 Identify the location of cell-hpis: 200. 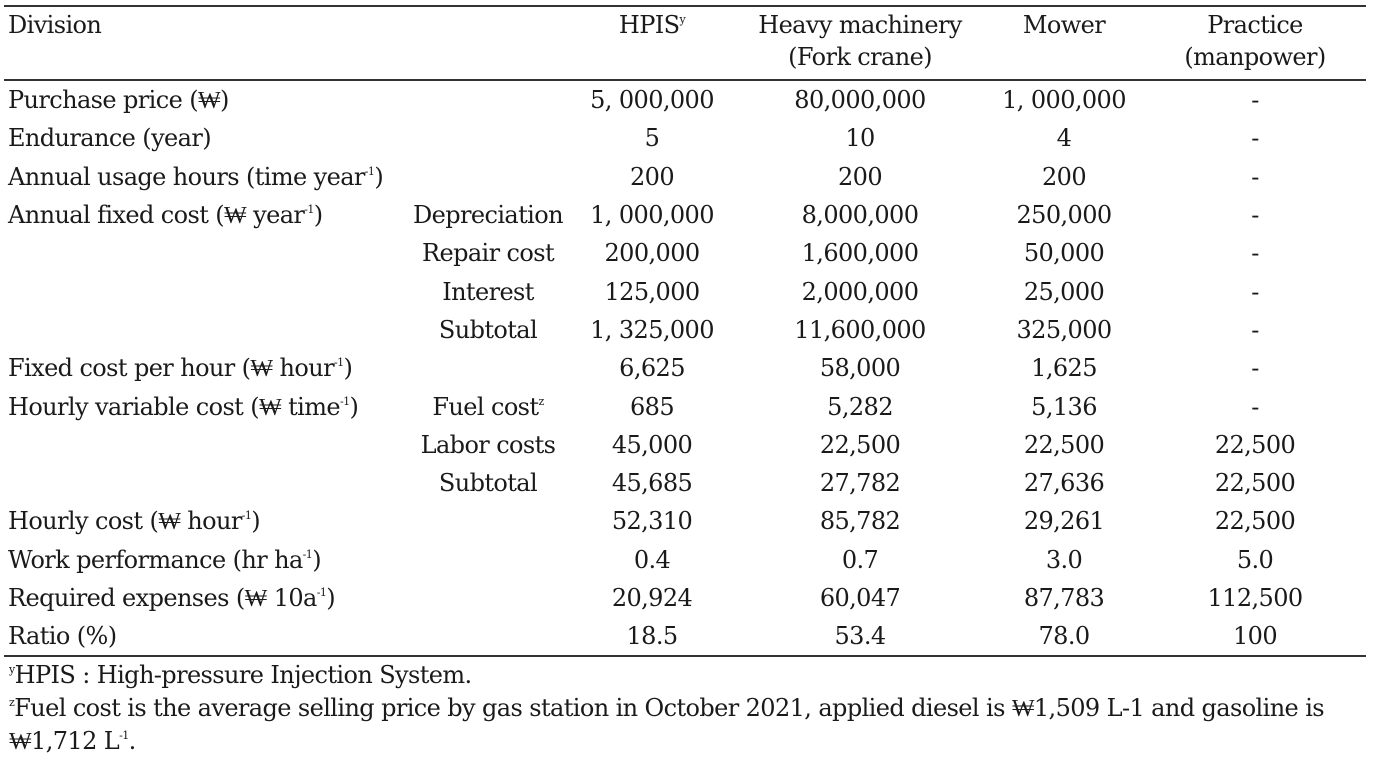
(652, 176).